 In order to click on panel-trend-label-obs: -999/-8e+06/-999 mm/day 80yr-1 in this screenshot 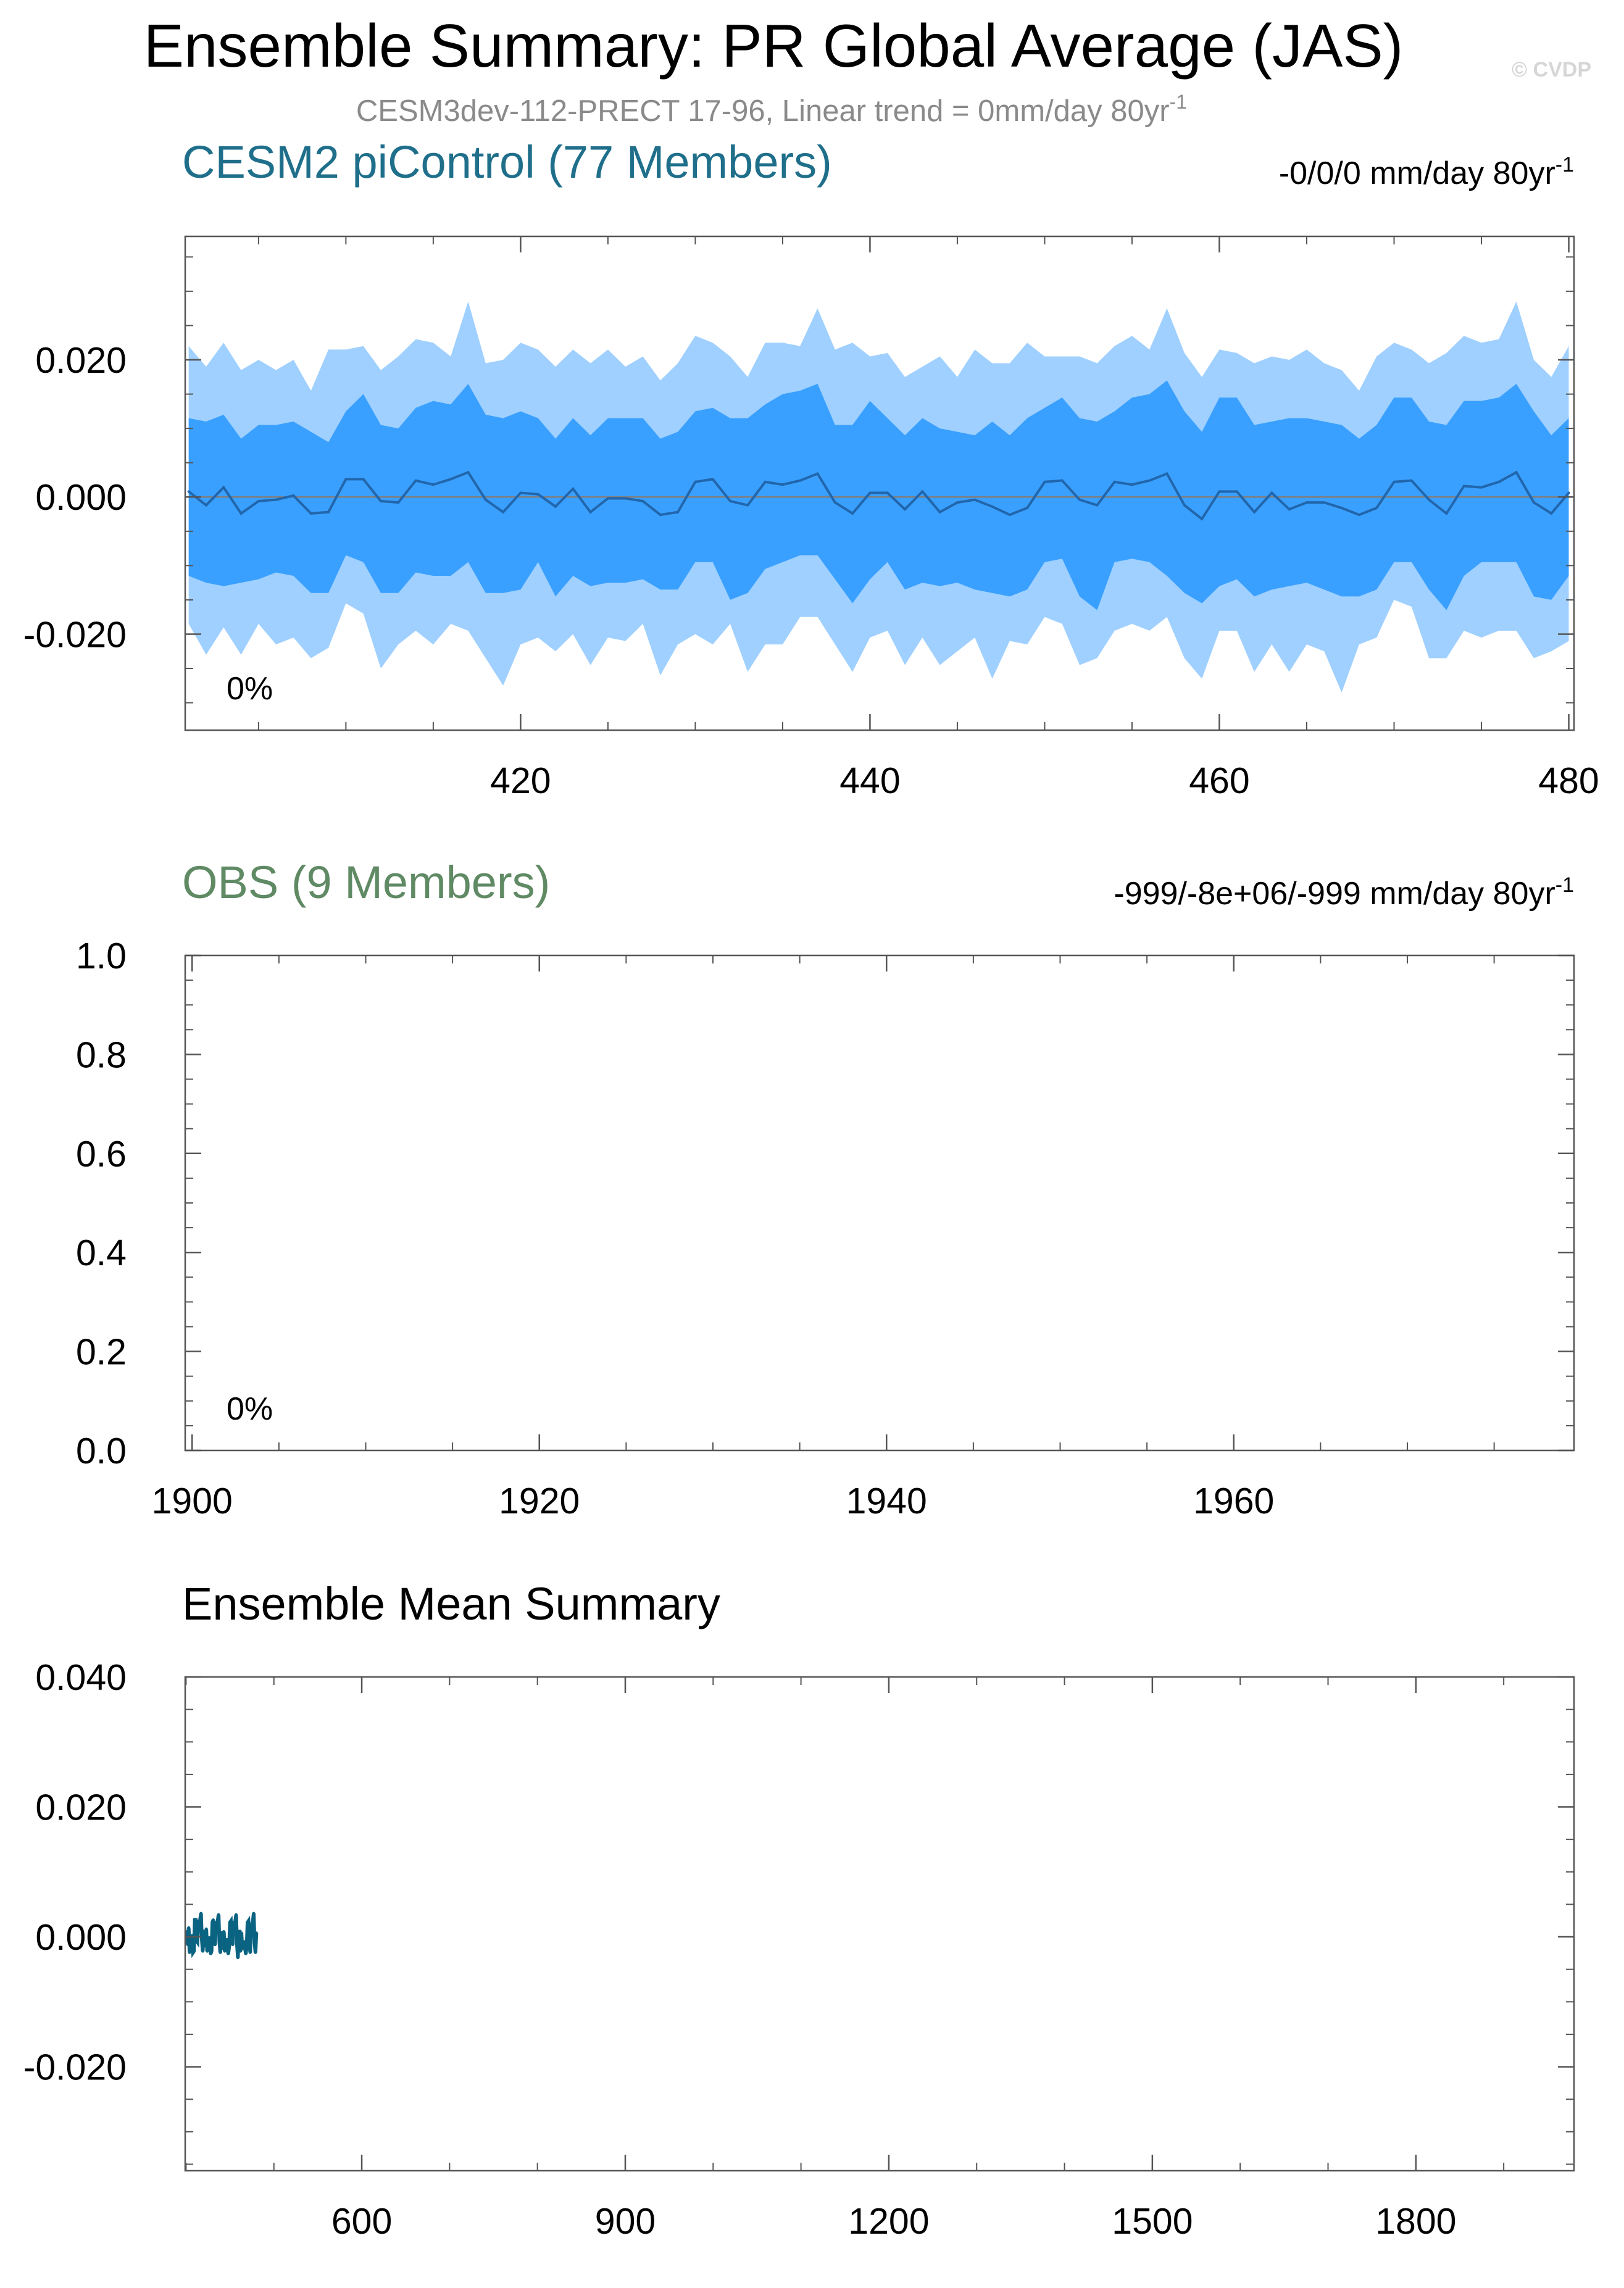, I will do `click(1344, 892)`.